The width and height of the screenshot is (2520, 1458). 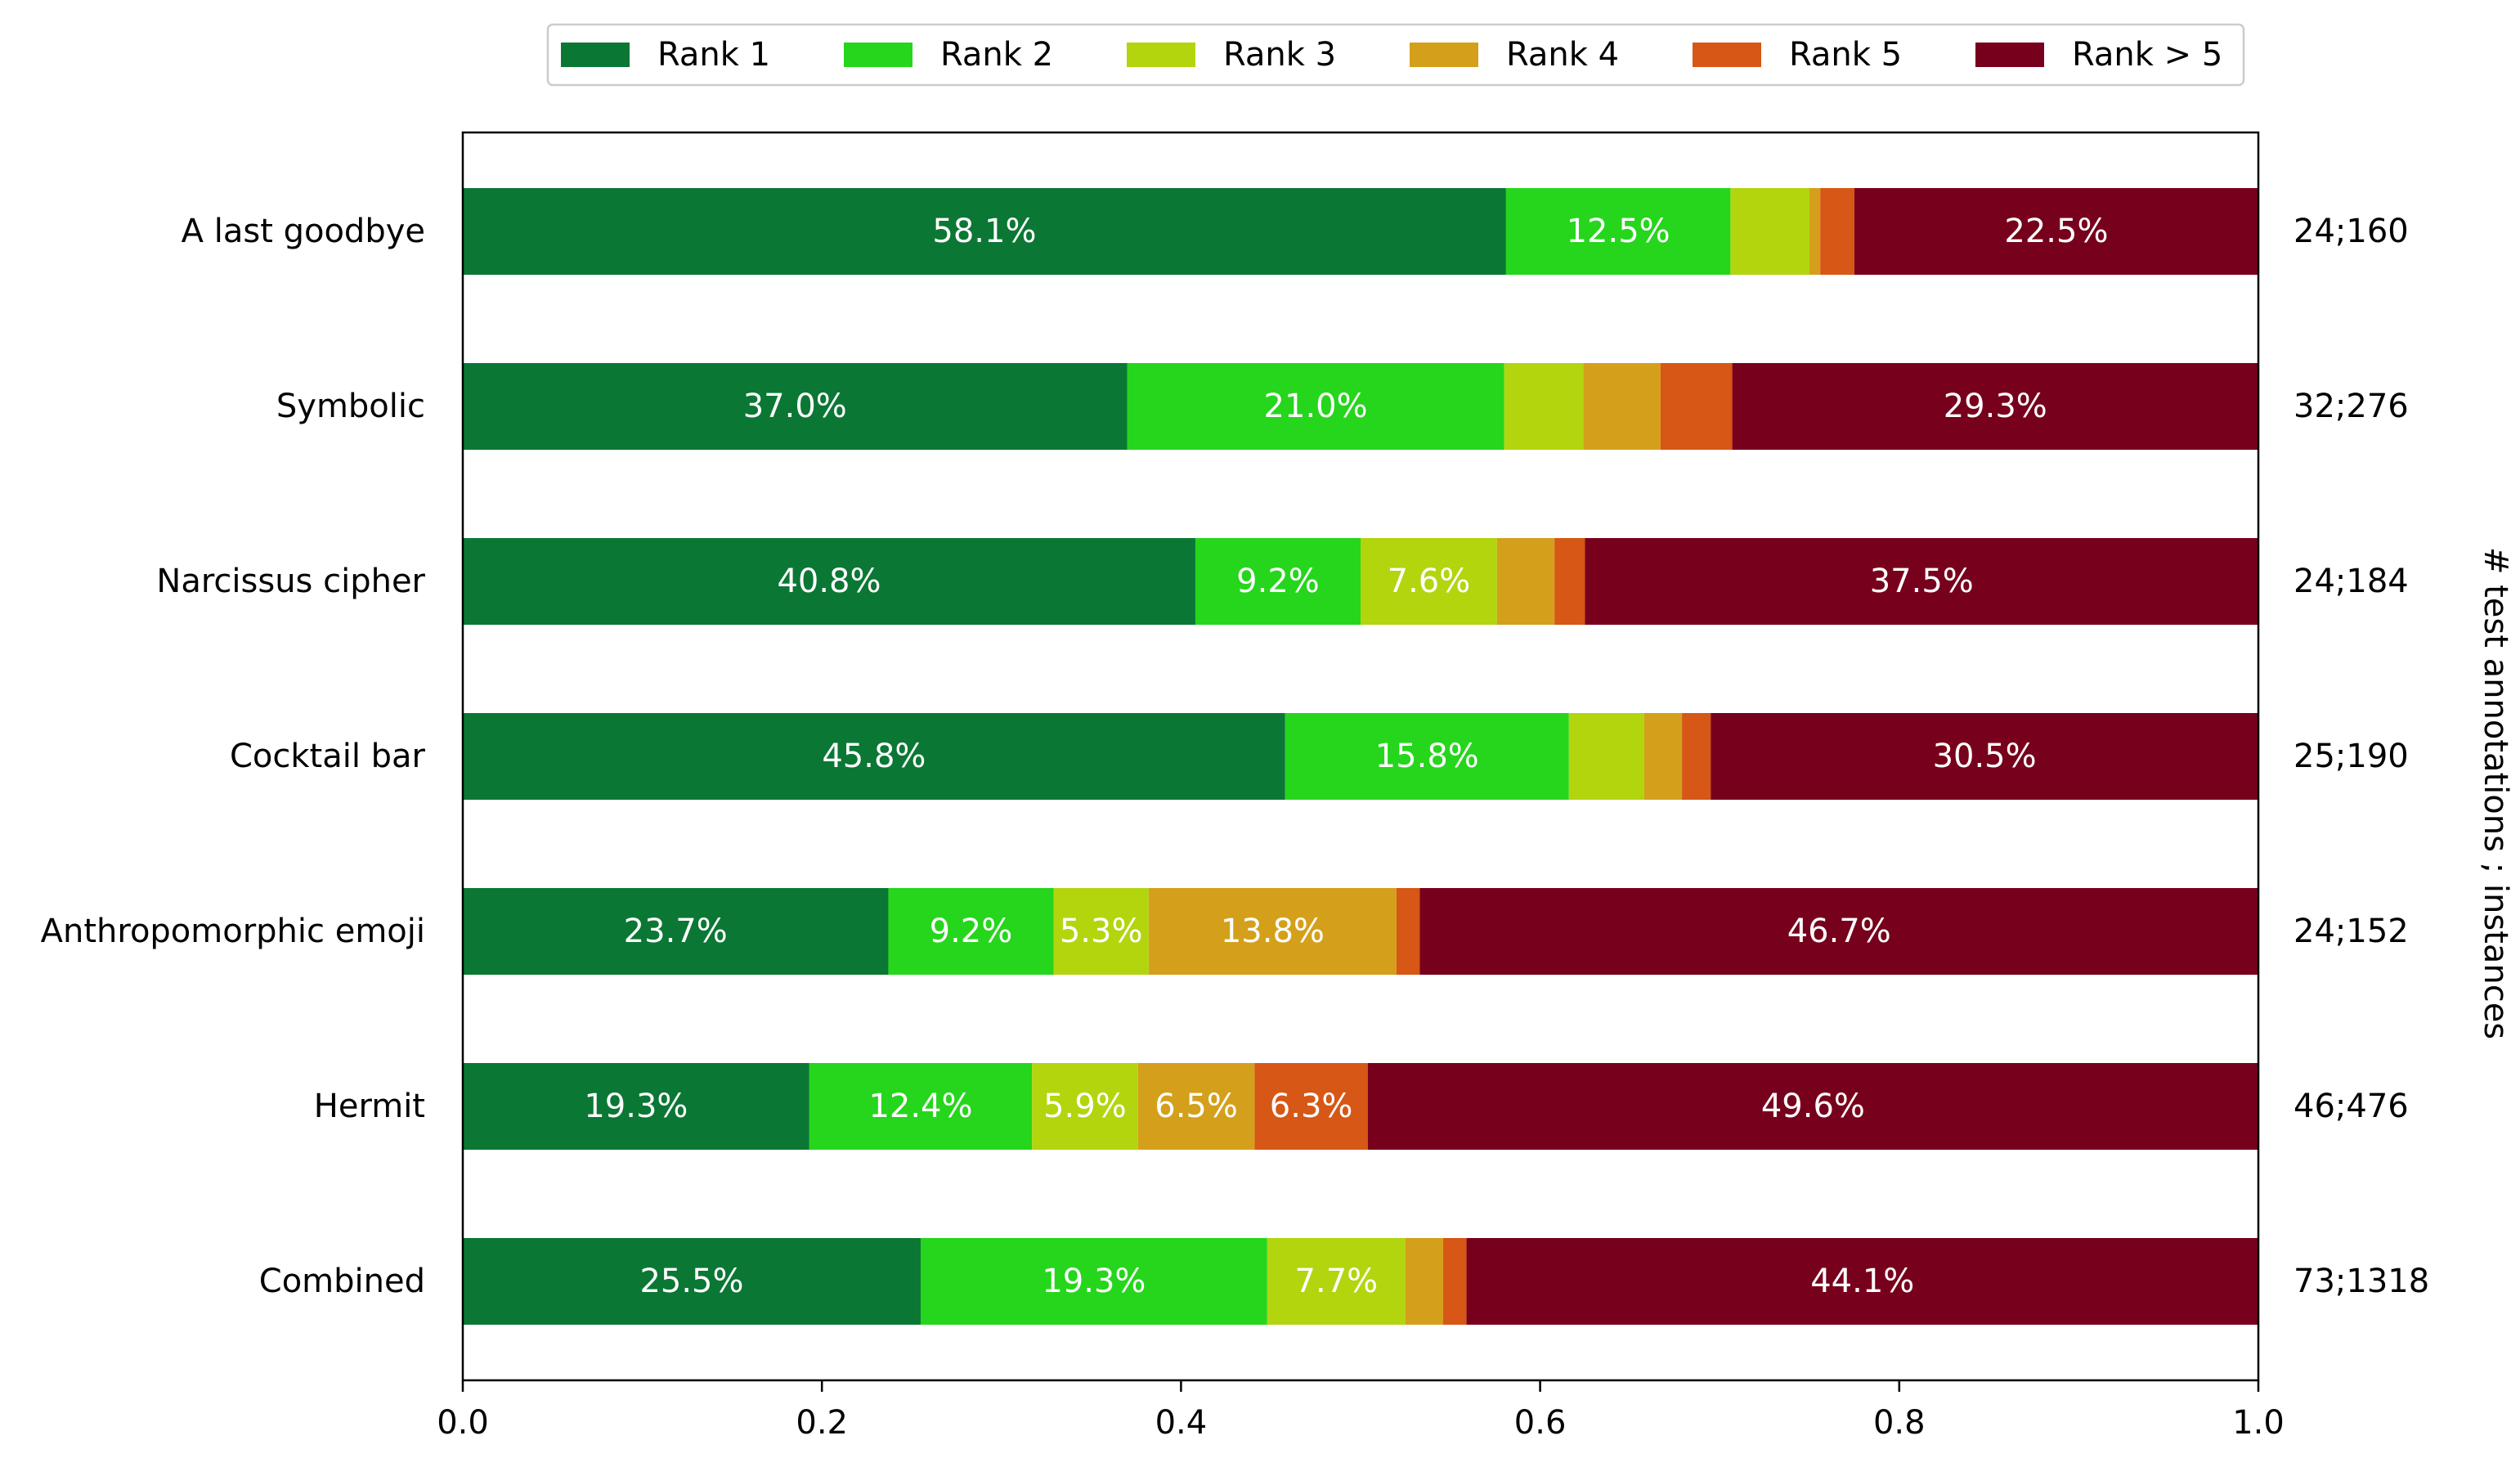 I want to click on category-label: Narcissus cipher, so click(x=290, y=581).